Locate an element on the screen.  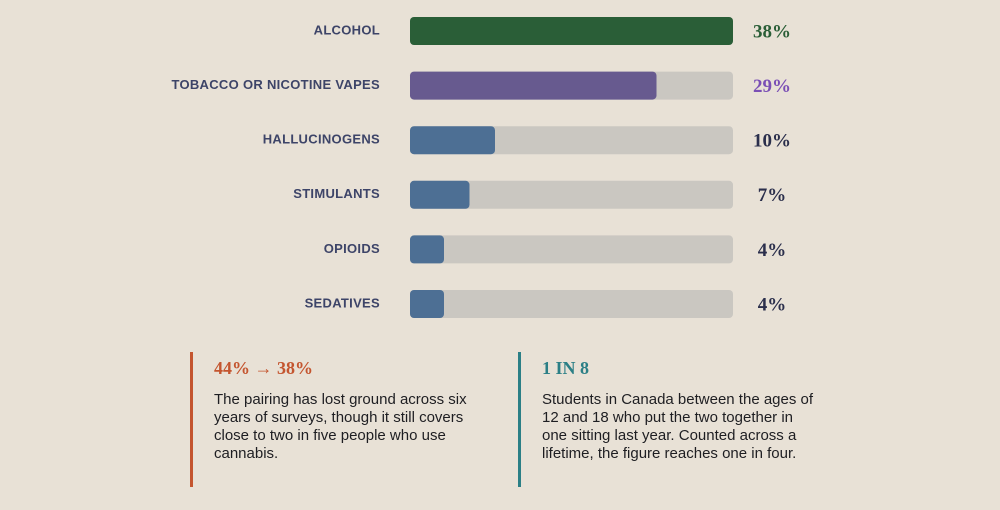
value-label: 10% is located at coordinates (772, 141).